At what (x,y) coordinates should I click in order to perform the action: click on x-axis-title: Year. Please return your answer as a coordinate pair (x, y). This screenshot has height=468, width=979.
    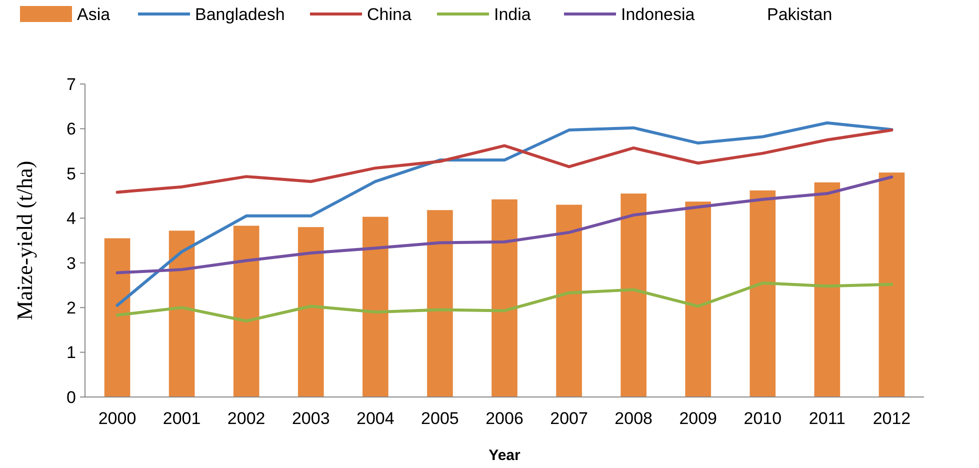
    Looking at the image, I should click on (504, 455).